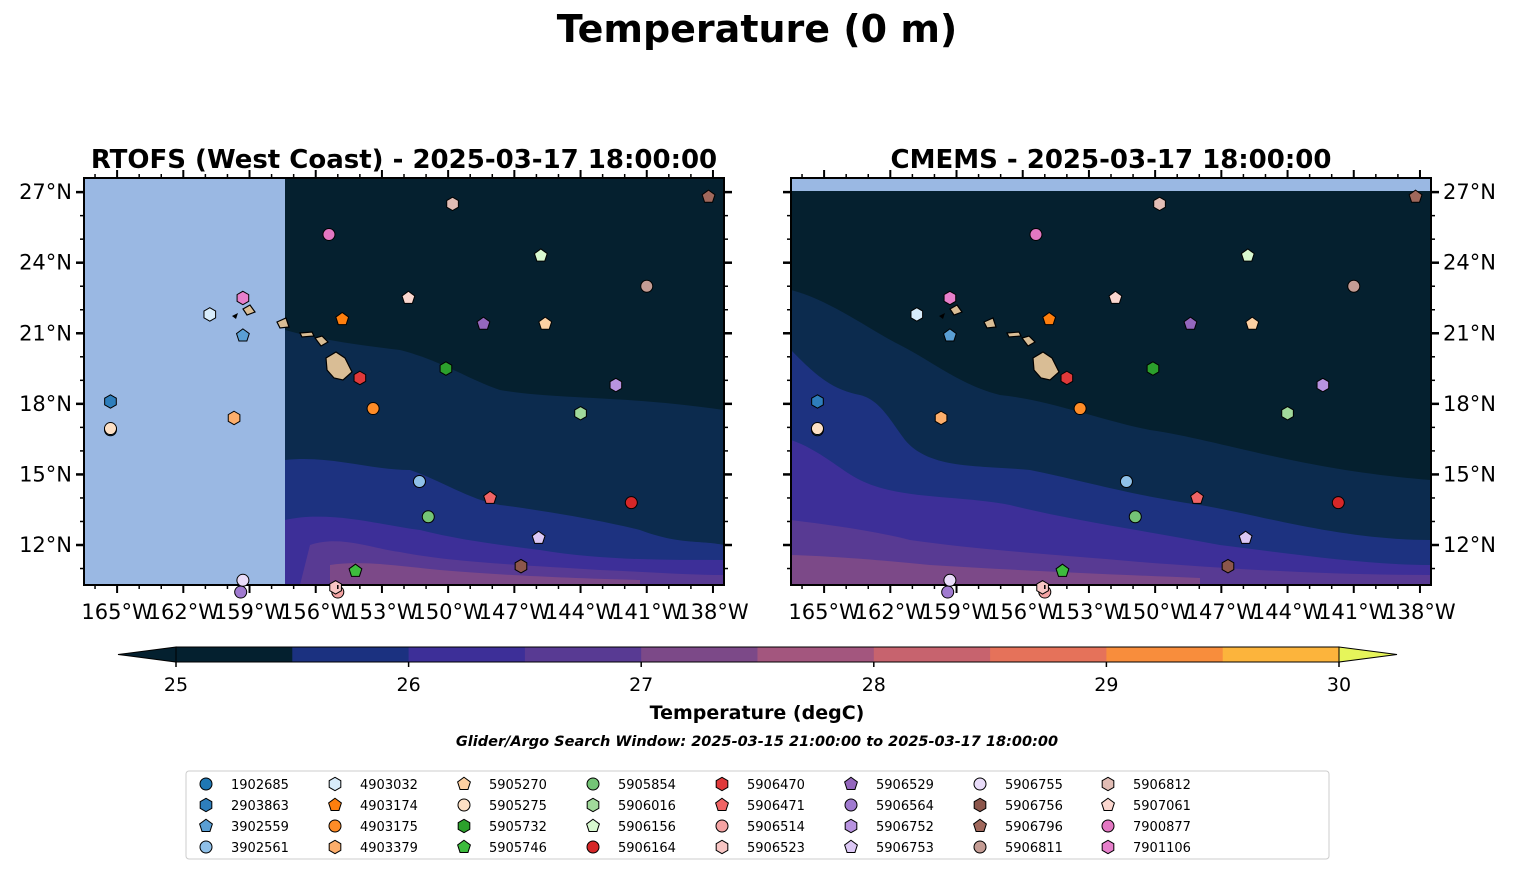  I want to click on legend-label: 5906564, so click(905, 806).